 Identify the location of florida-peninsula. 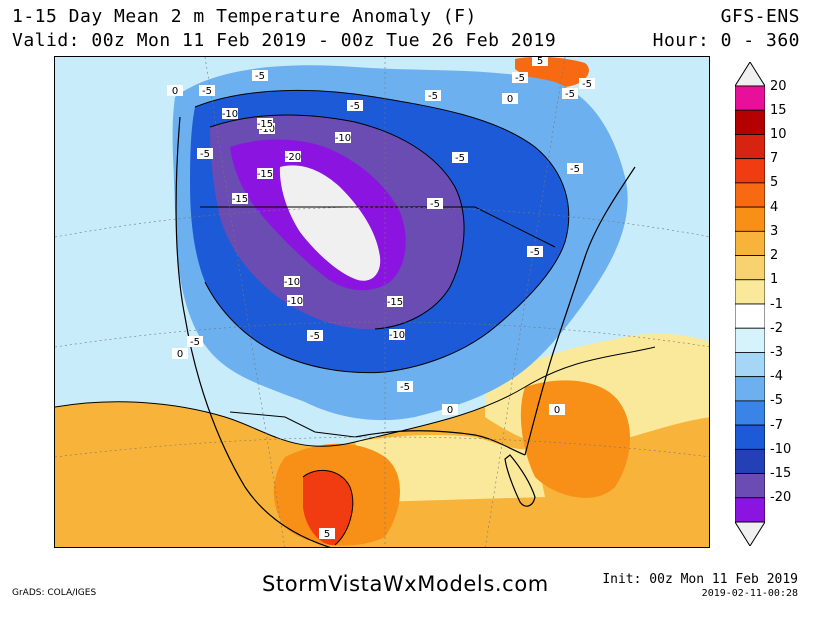
(520, 480).